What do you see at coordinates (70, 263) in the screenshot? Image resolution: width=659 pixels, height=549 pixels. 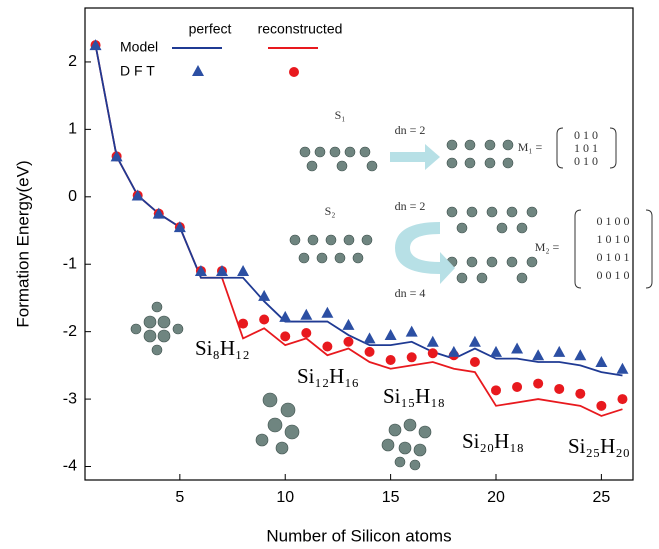 I see `y-tick-label: -1` at bounding box center [70, 263].